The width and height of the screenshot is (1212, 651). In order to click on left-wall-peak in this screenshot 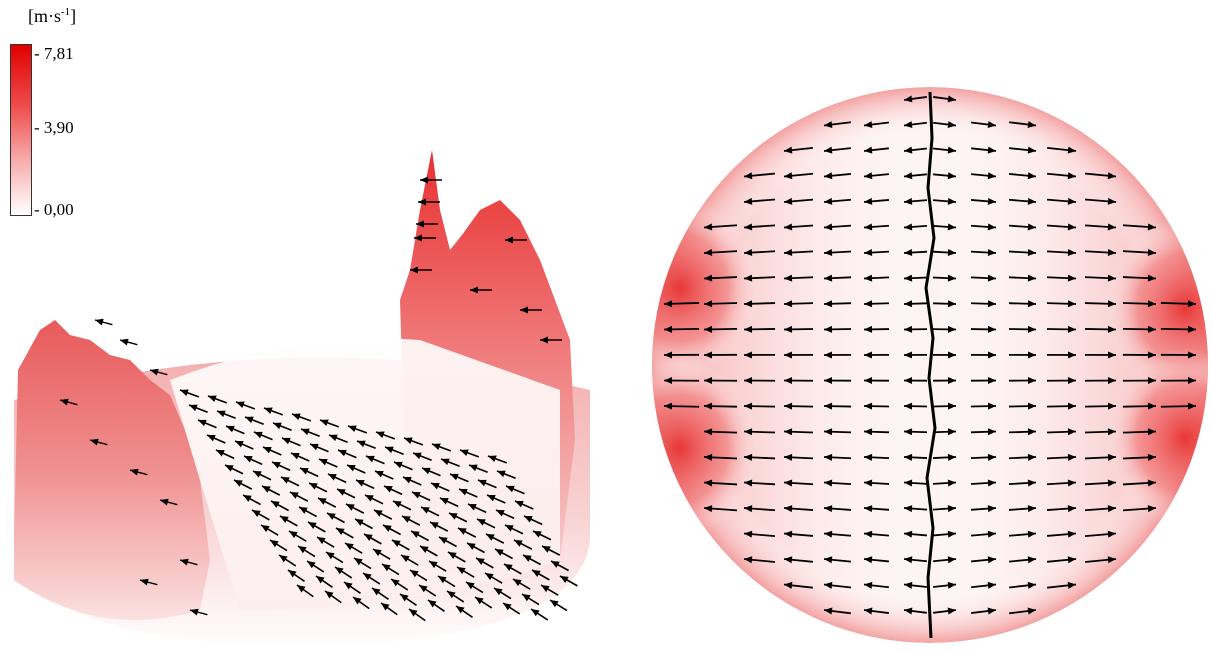, I will do `click(112, 470)`.